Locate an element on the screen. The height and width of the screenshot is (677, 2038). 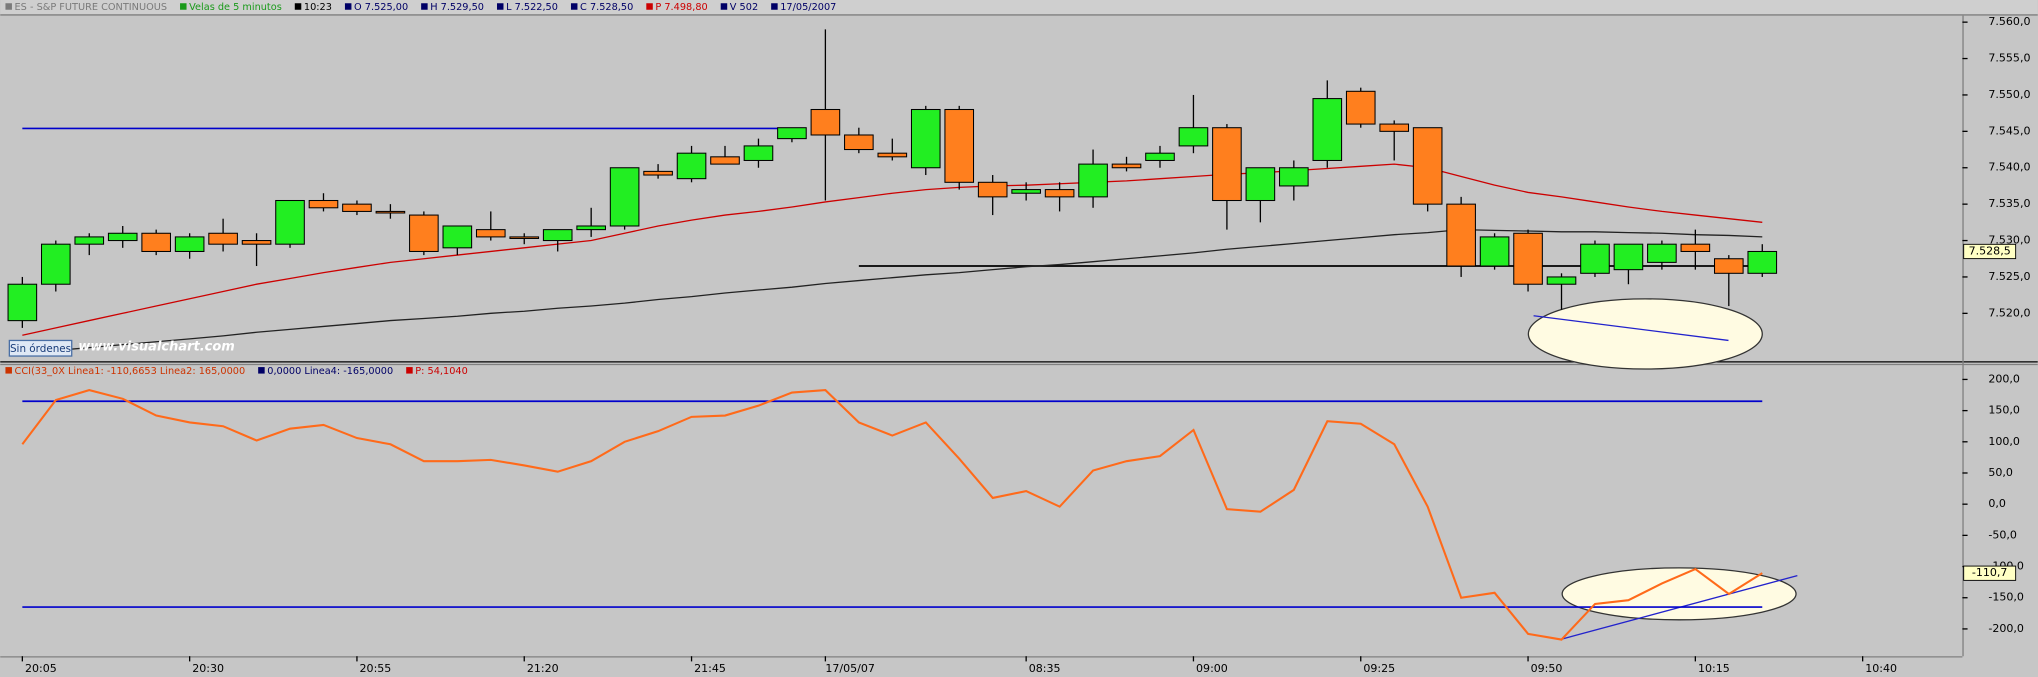
x-tick-label: 10:15 is located at coordinates (1714, 668).